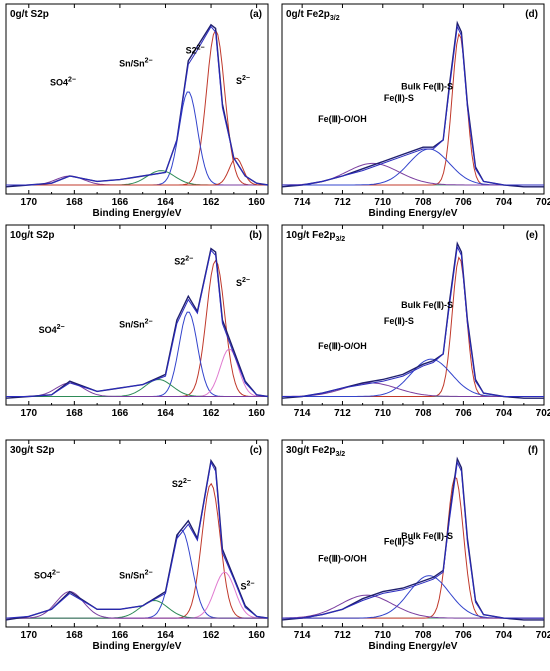 The height and width of the screenshot is (671, 550). What do you see at coordinates (256, 413) in the screenshot?
I see `x-tick-label: 160` at bounding box center [256, 413].